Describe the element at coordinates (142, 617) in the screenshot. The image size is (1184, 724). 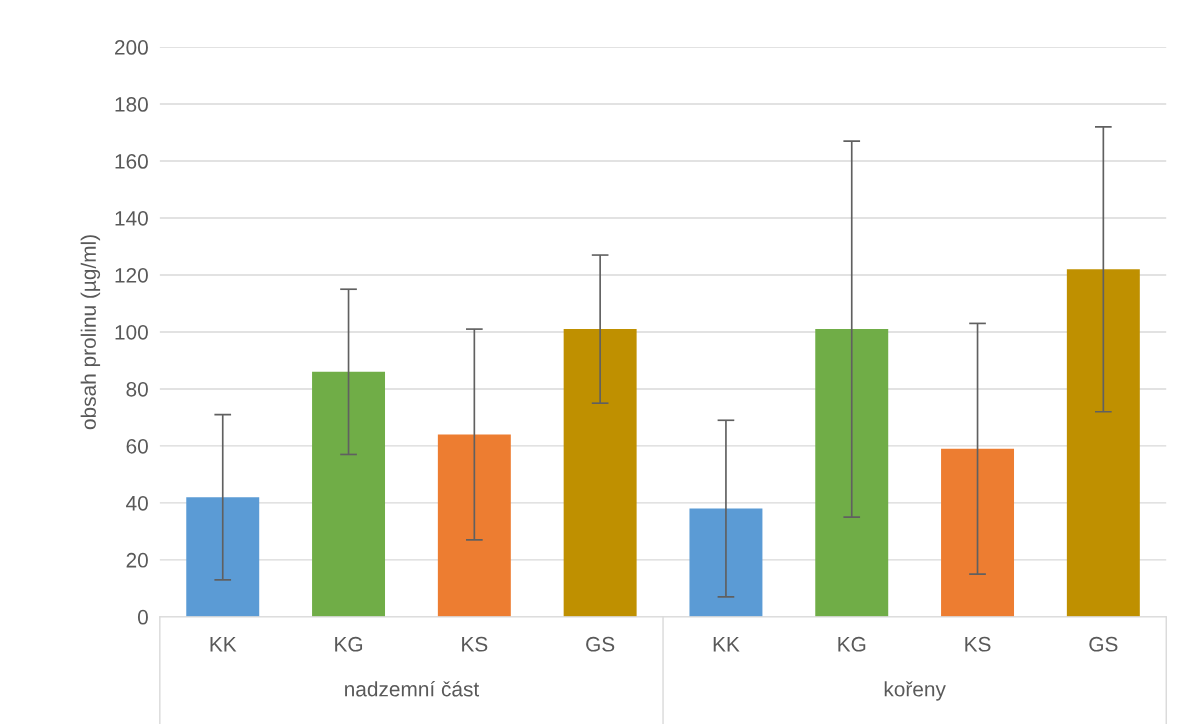
I see `y-tick-label: 0` at that location.